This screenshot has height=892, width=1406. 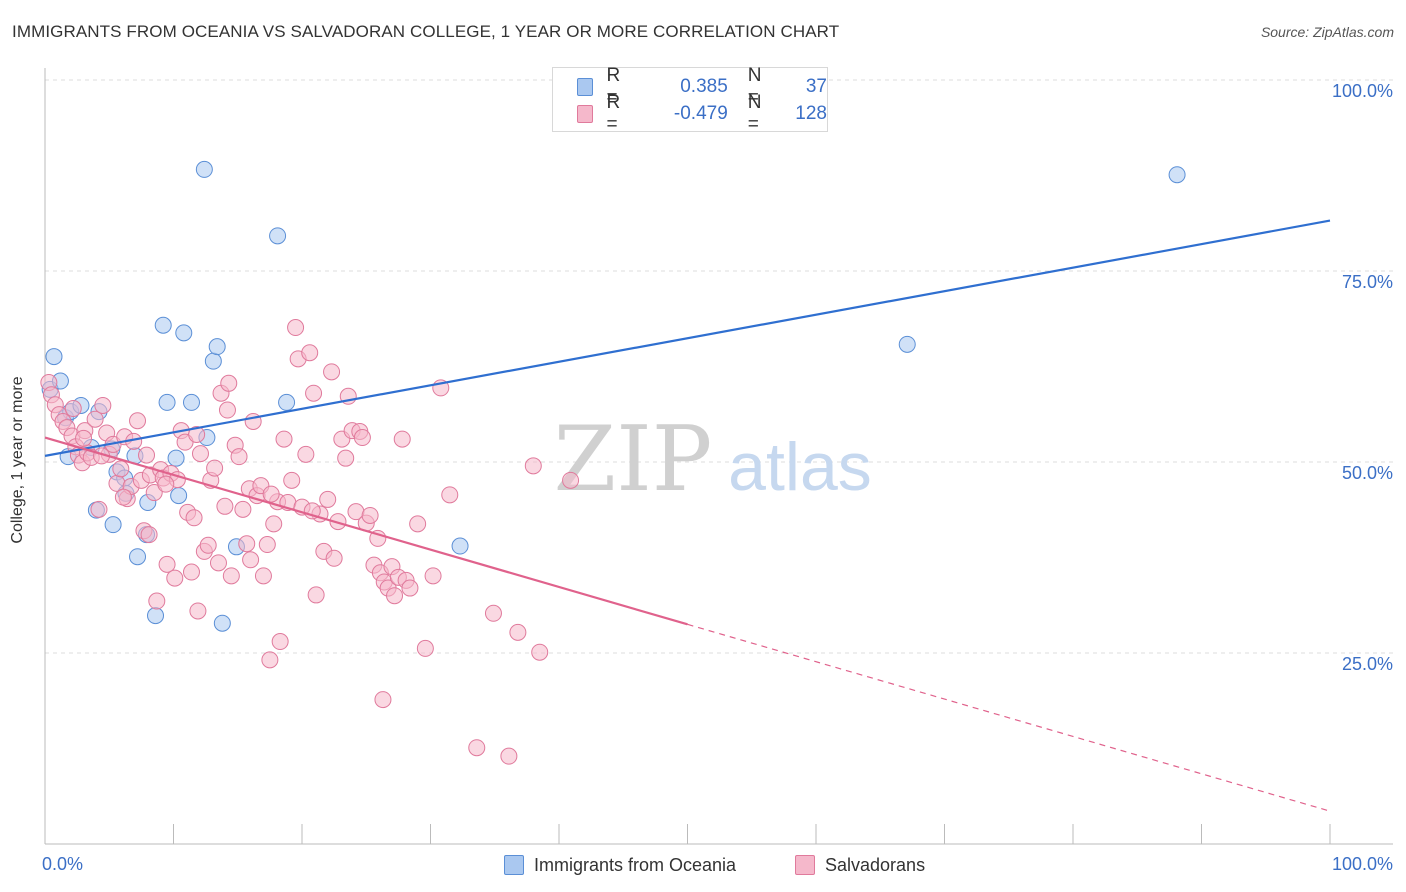 What do you see at coordinates (860, 865) in the screenshot?
I see `legend-item-salvadorans: Salvadorans` at bounding box center [860, 865].